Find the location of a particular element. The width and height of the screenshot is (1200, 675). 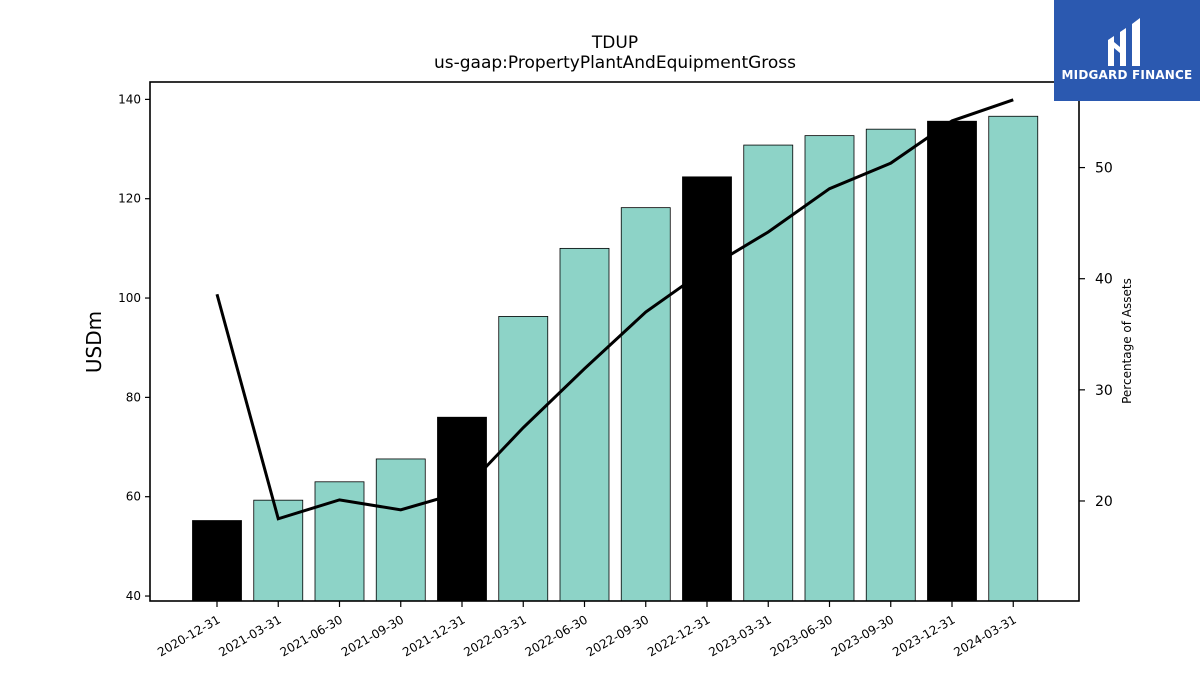

y-right-tick-label: 20 is located at coordinates (1104, 502).